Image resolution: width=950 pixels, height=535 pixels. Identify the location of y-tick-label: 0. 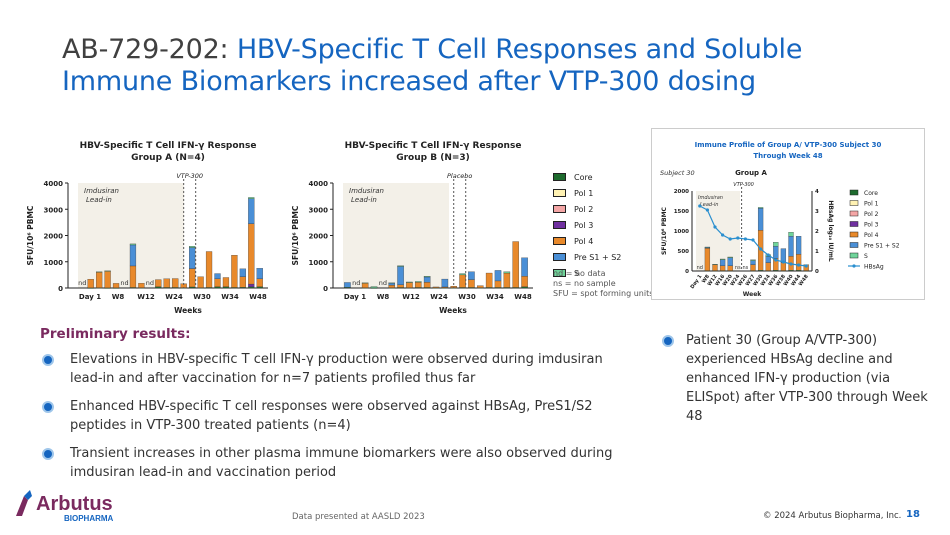
(325, 289).